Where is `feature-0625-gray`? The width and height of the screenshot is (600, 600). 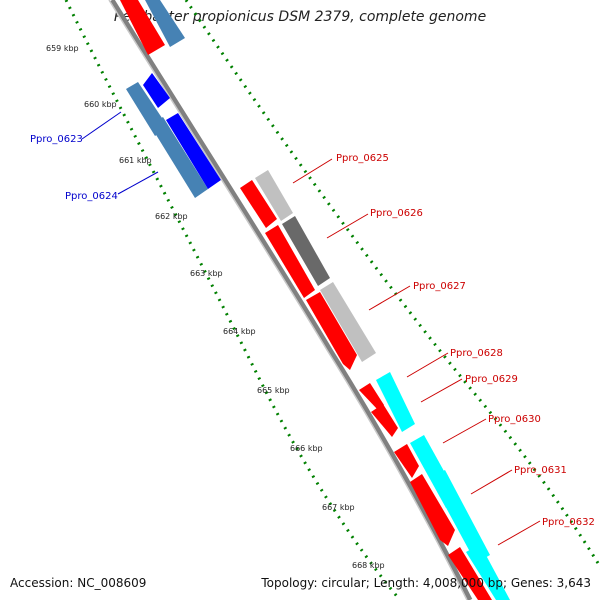
feature-0625-gray is located at coordinates (274, 195).